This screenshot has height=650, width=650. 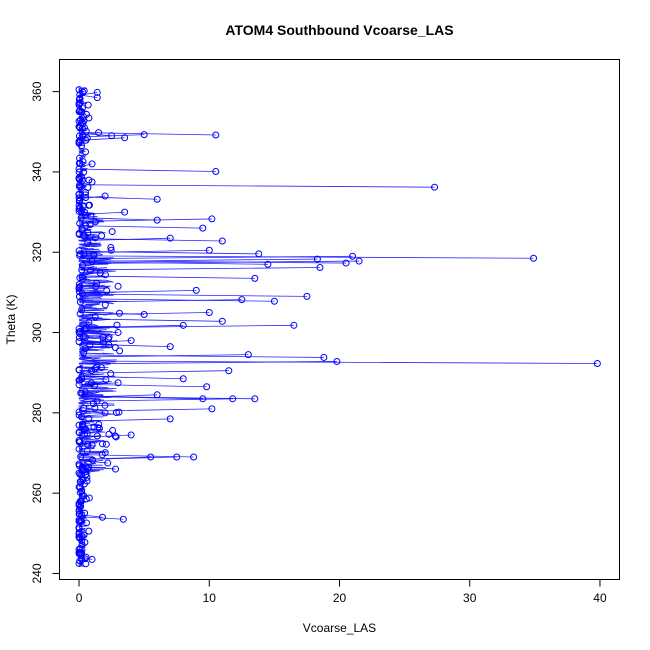 What do you see at coordinates (37, 413) in the screenshot?
I see `y-tick-label: 280` at bounding box center [37, 413].